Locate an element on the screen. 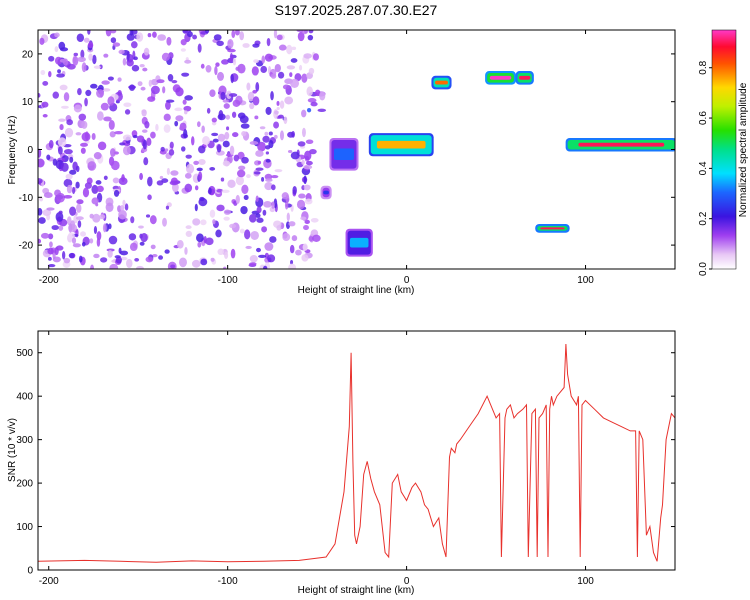  y-tick-label: 400 is located at coordinates (24, 397).